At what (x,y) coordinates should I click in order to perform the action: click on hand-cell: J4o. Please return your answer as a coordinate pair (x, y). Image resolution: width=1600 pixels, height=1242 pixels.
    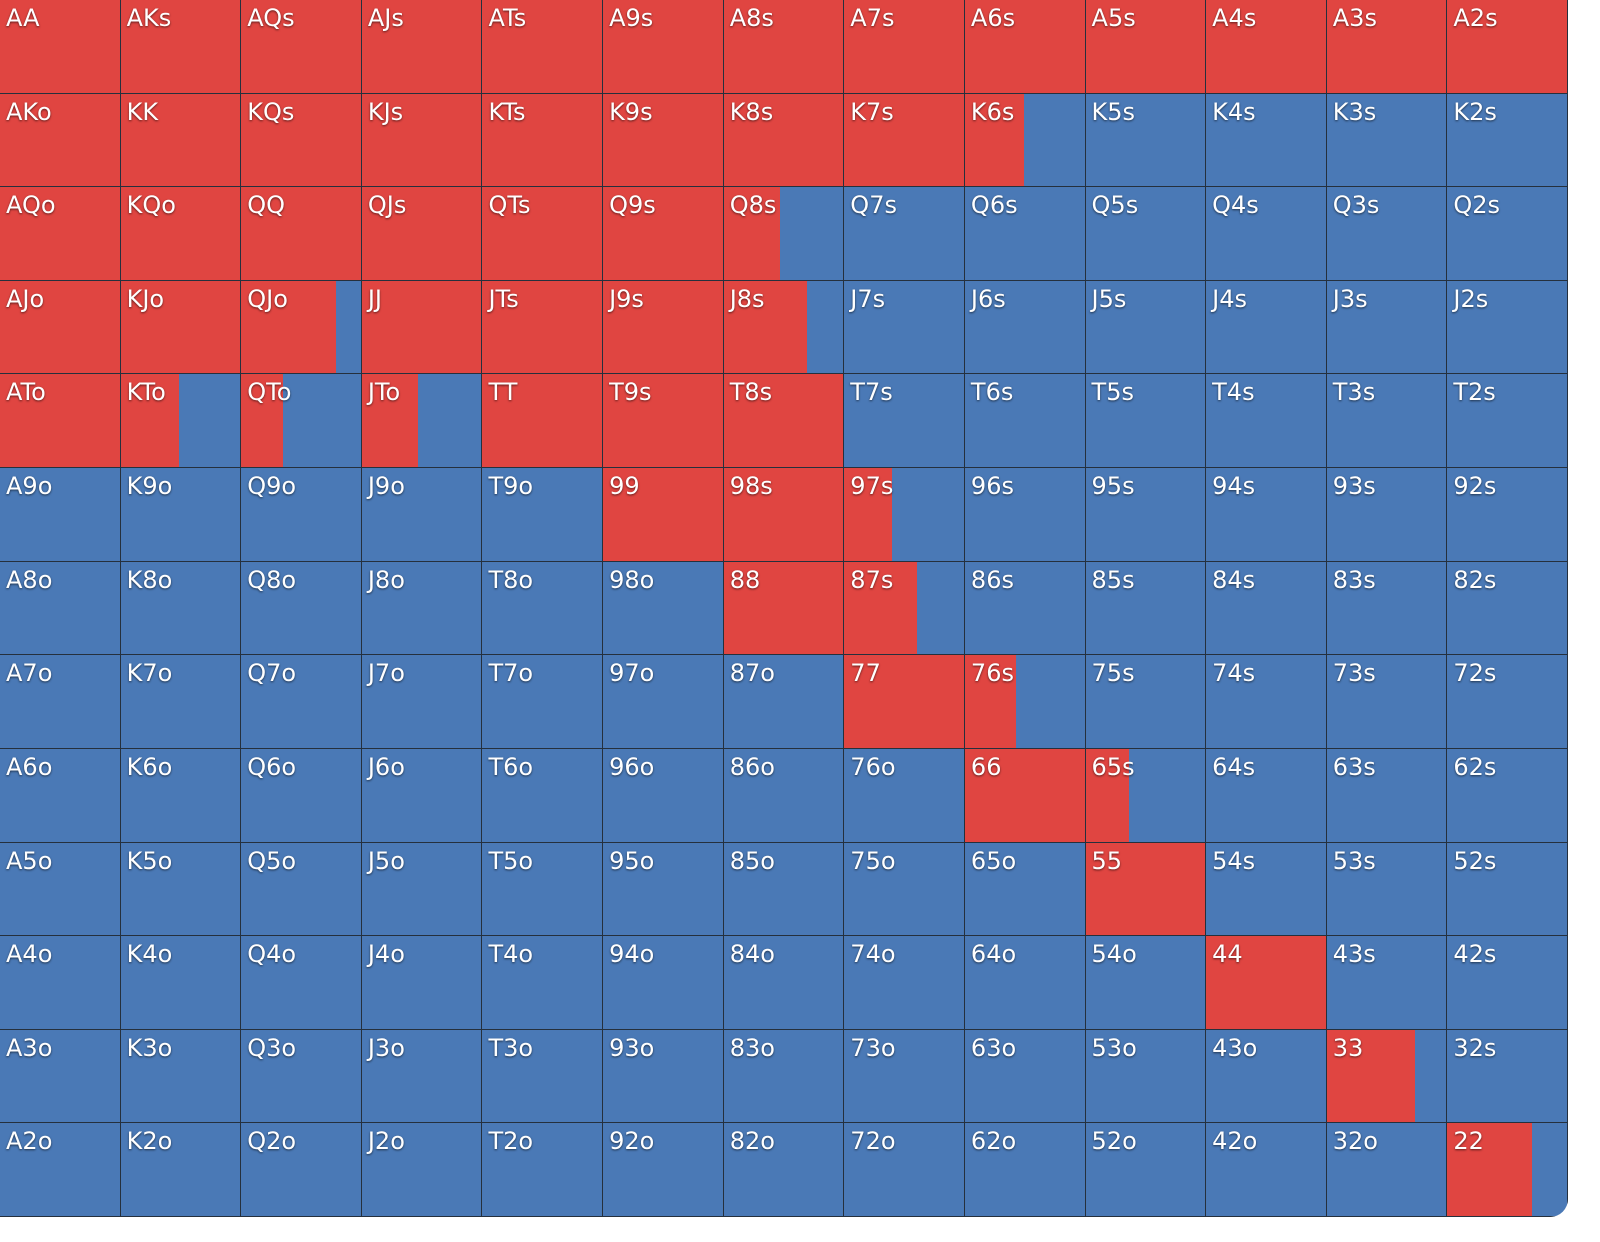
    Looking at the image, I should click on (422, 983).